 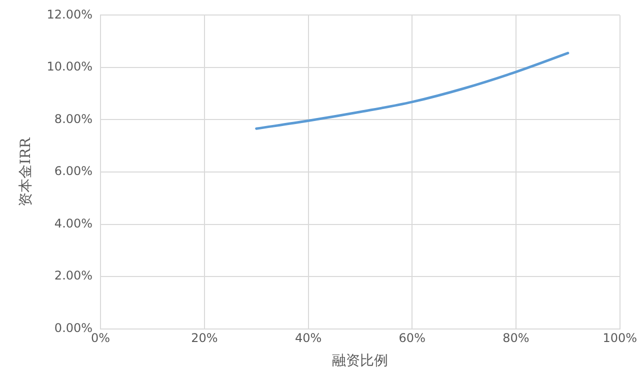 What do you see at coordinates (73, 327) in the screenshot?
I see `y-tick-label: 0.00%` at bounding box center [73, 327].